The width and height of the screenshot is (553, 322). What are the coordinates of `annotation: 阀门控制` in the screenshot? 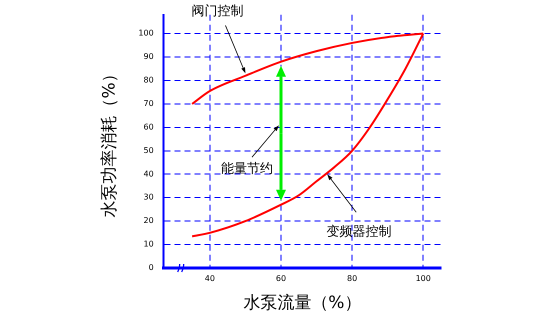 It's located at (217, 10).